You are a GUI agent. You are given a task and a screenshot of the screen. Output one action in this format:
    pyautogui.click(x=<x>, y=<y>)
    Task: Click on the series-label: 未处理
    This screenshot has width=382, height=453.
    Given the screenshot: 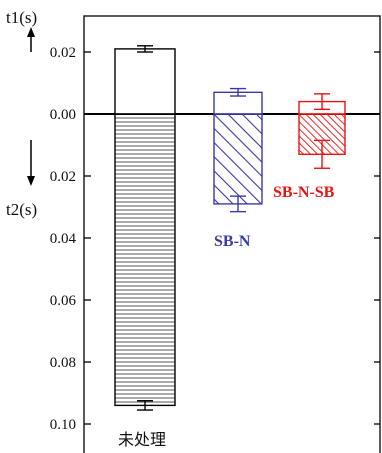 What is the action you would take?
    pyautogui.click(x=142, y=439)
    